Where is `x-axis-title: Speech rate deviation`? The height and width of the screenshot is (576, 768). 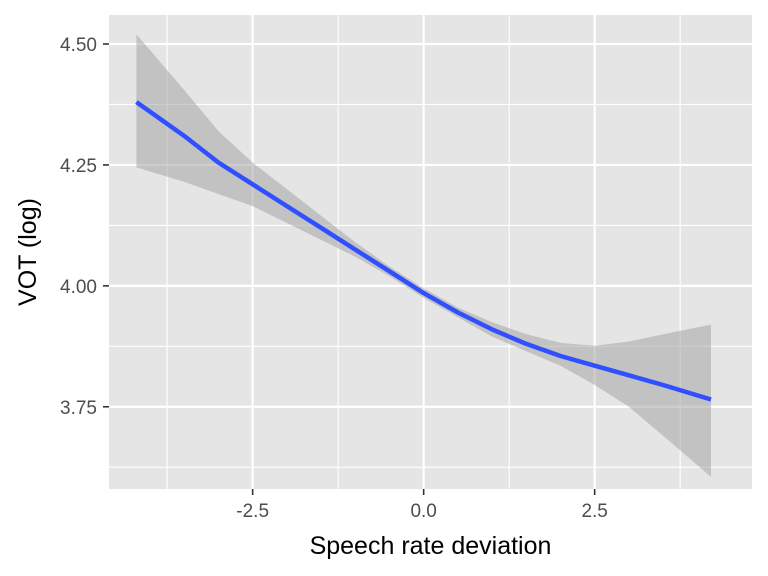 x-axis-title: Speech rate deviation is located at coordinates (431, 546).